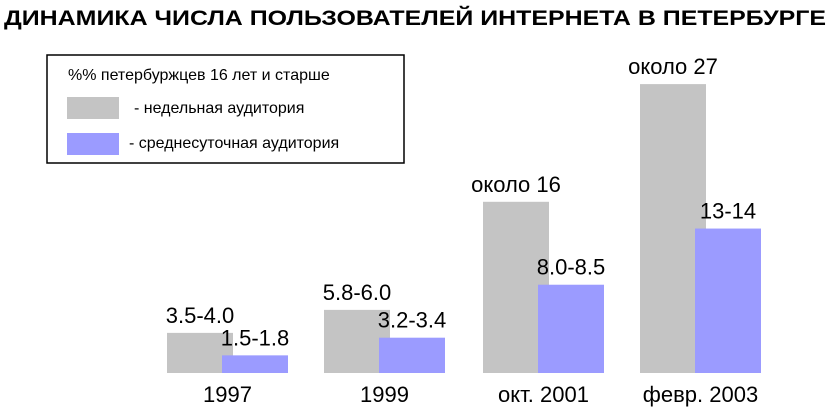 This screenshot has width=830, height=408. Describe the element at coordinates (384, 394) in the screenshot. I see `category-label-1: 1999` at that location.